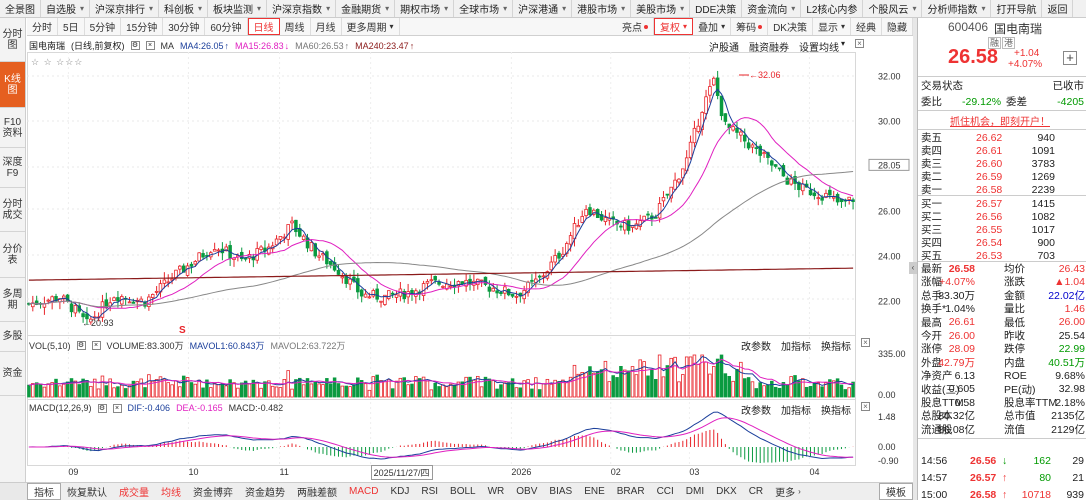 This screenshot has height=500, width=1086. What do you see at coordinates (957, 8) in the screenshot?
I see `top-menu-item-16: 分析师指数 ▾` at bounding box center [957, 8].